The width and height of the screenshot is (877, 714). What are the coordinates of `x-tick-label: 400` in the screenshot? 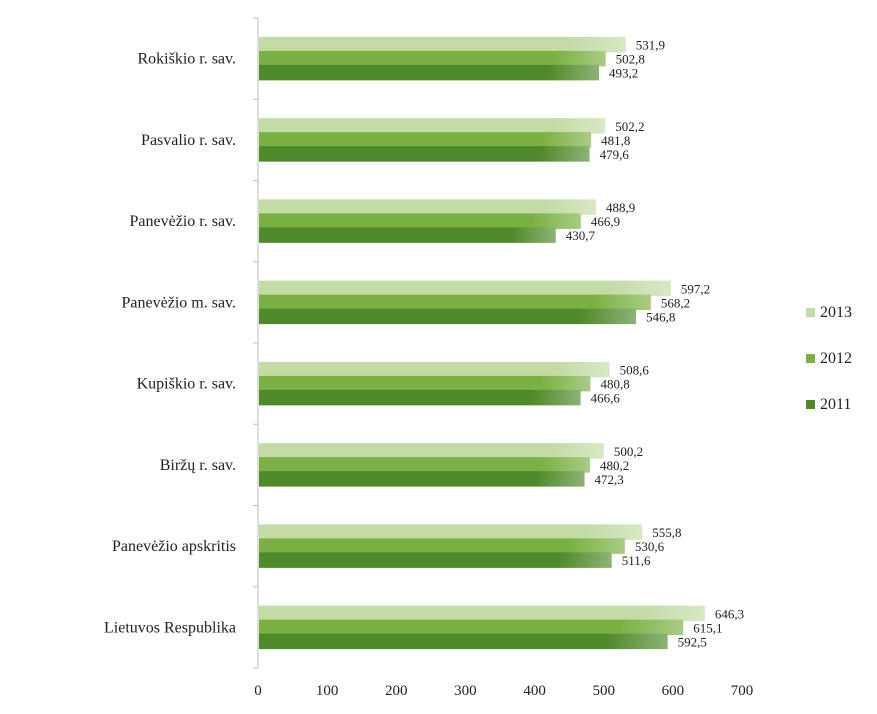 It's located at (534, 691).